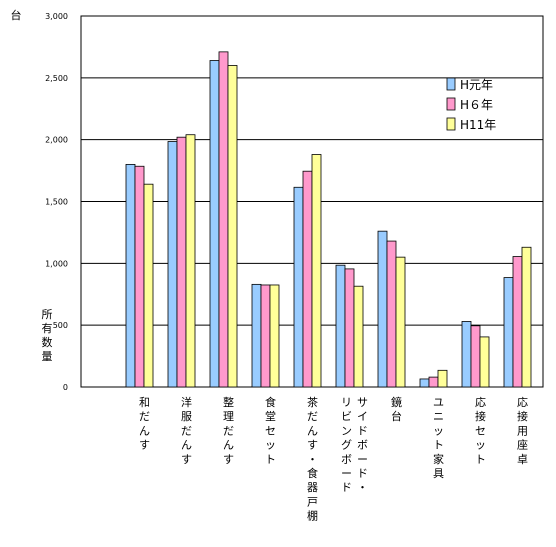 Image resolution: width=556 pixels, height=547 pixels. I want to click on category-label-char: 整, so click(228, 402).